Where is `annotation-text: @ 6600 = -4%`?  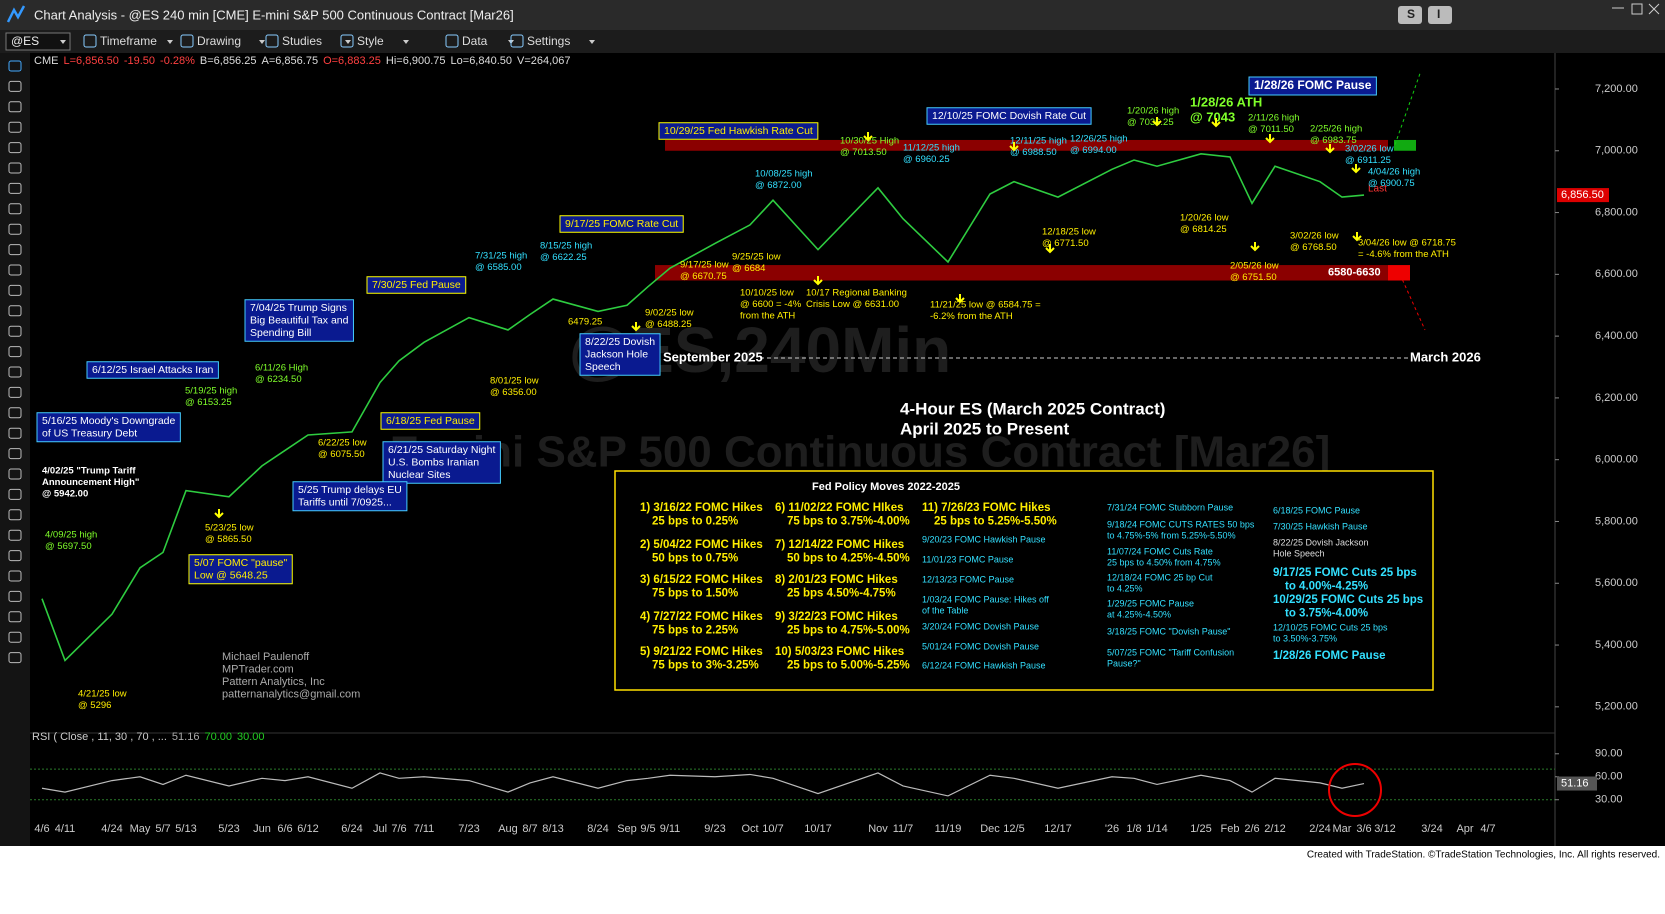 annotation-text: @ 6600 = -4% is located at coordinates (771, 304).